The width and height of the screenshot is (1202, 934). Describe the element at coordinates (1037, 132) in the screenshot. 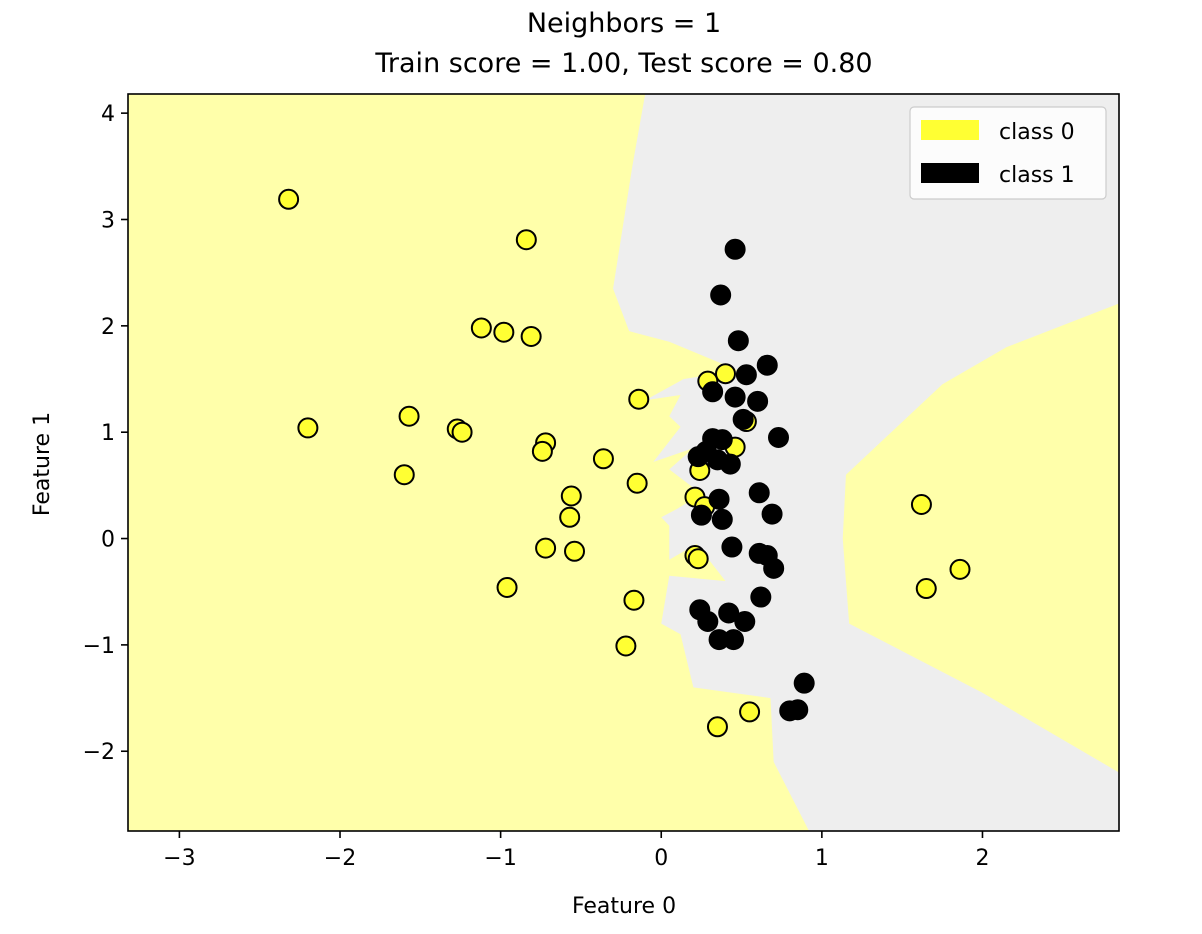

I see `legend-label-class-0: class 0` at that location.